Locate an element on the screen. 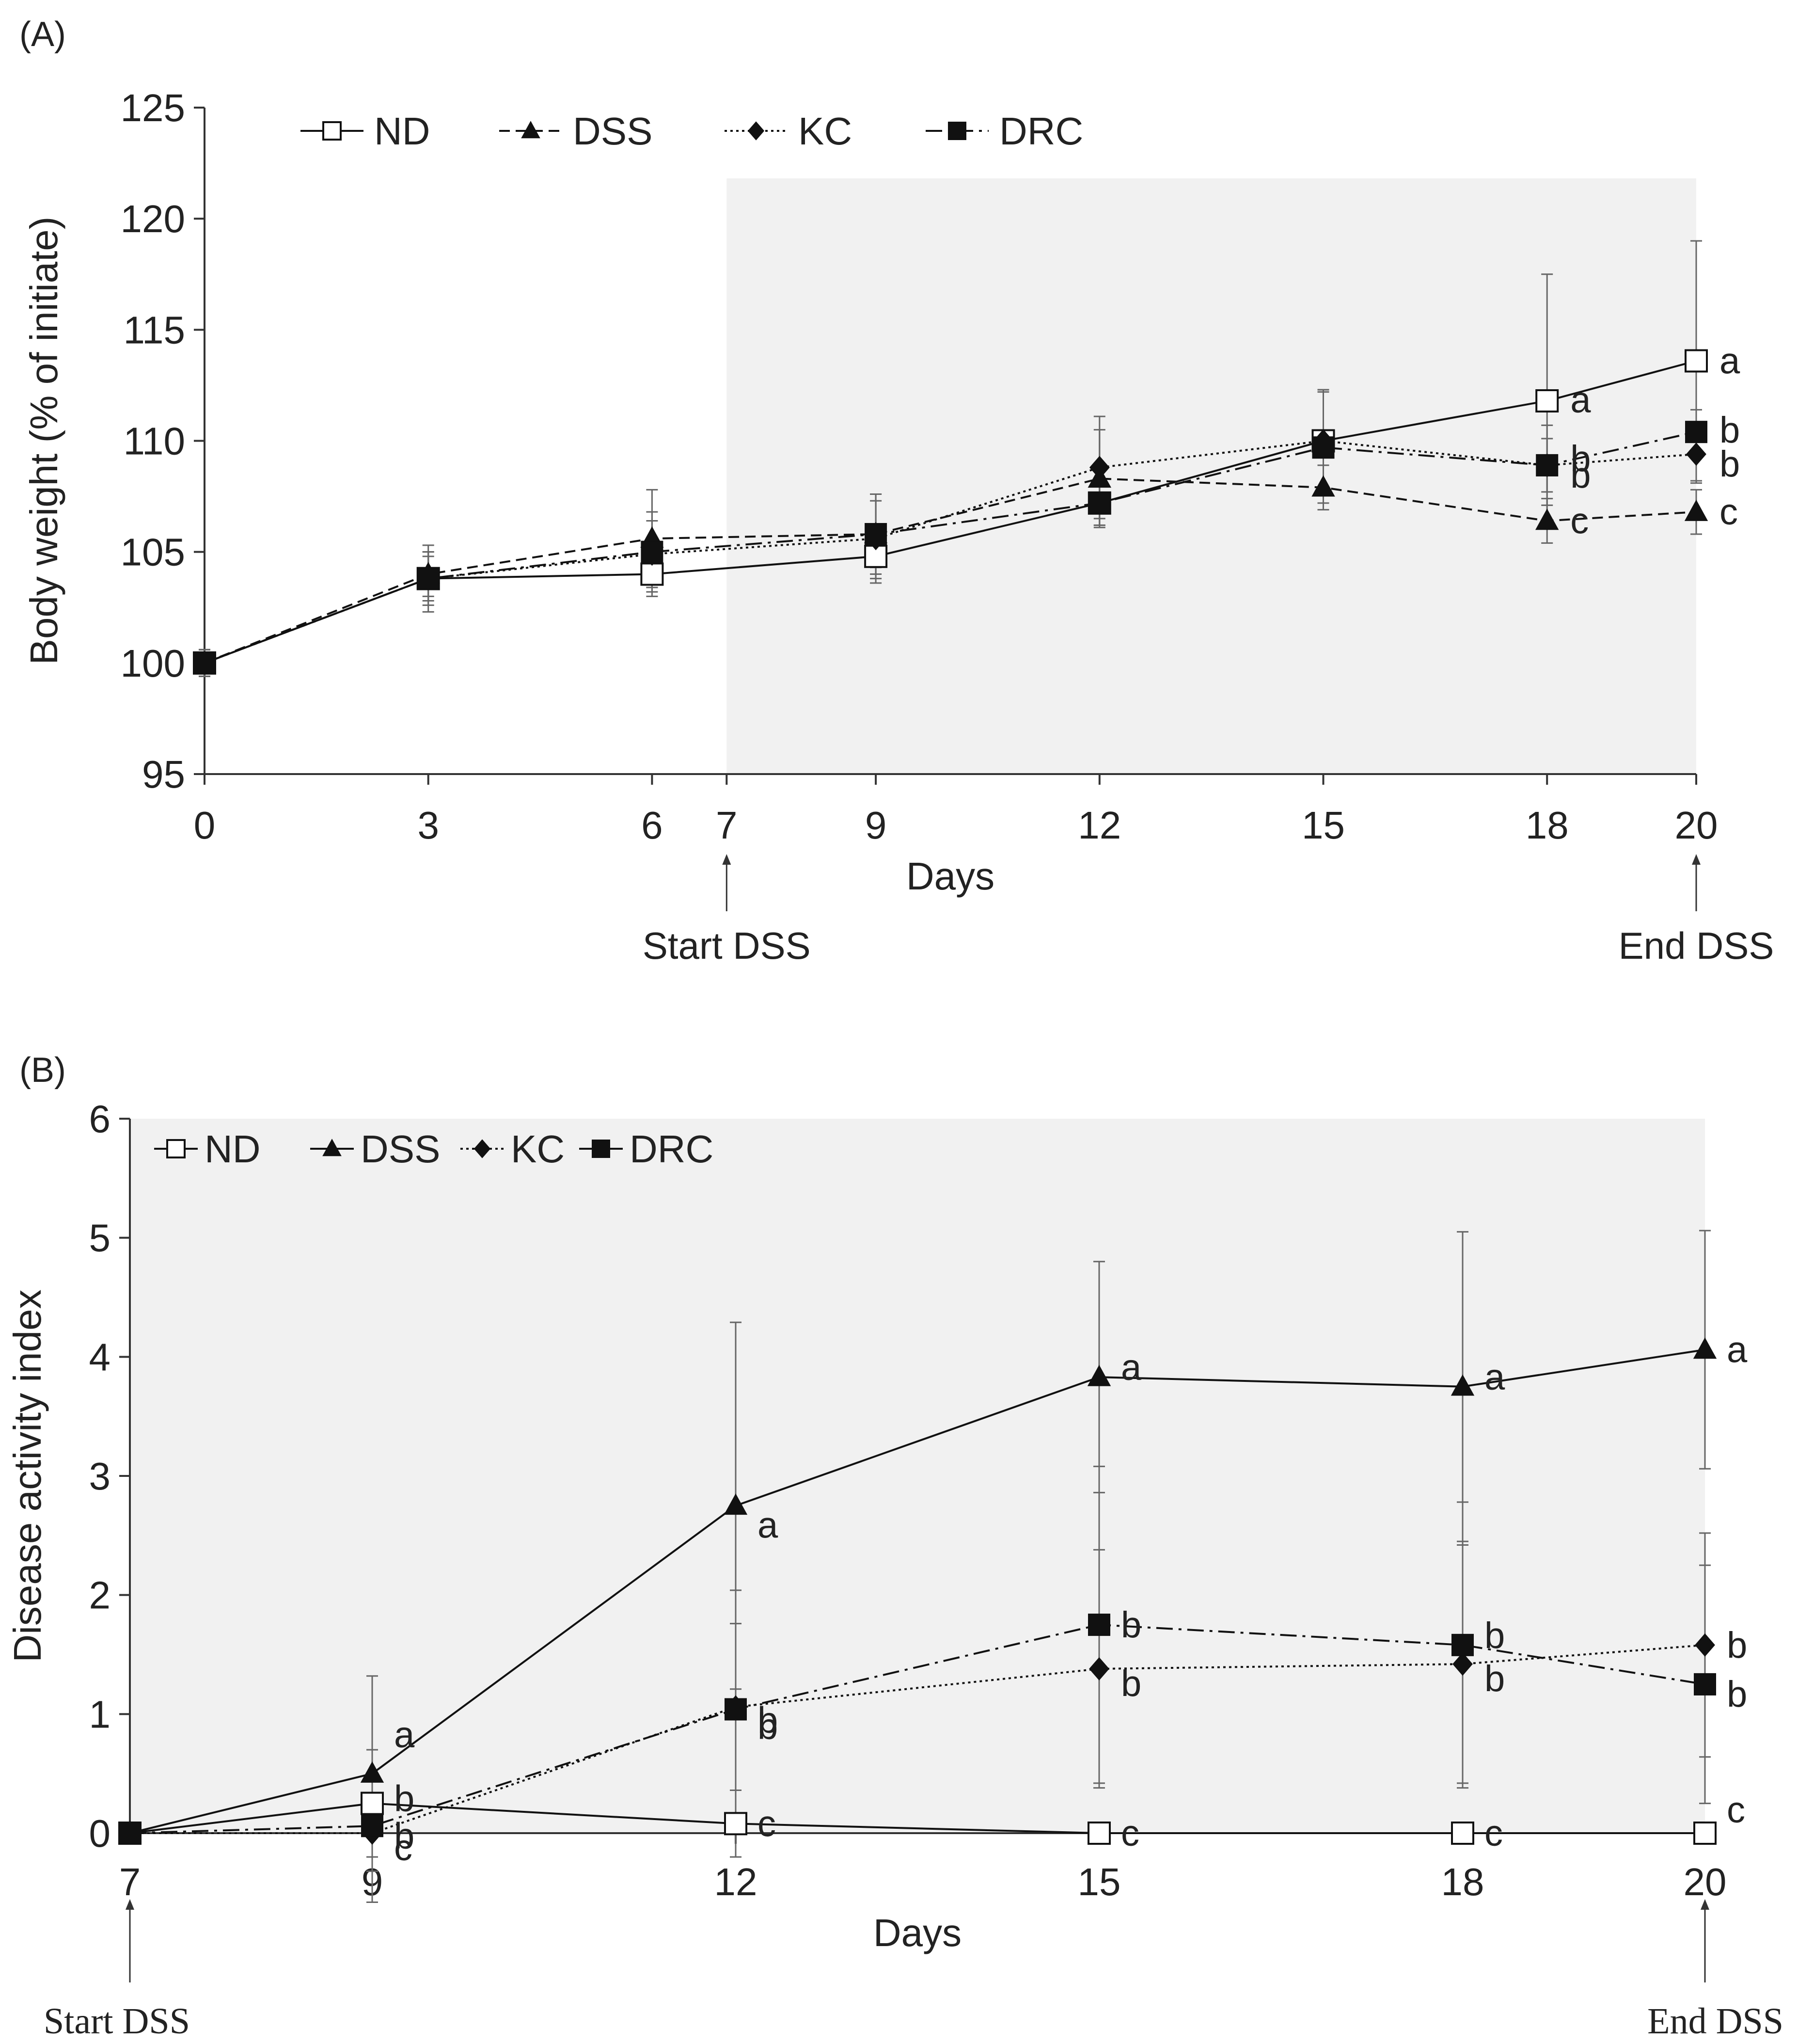 The height and width of the screenshot is (2044, 1798). y-tick-label: 5 is located at coordinates (100, 1238).